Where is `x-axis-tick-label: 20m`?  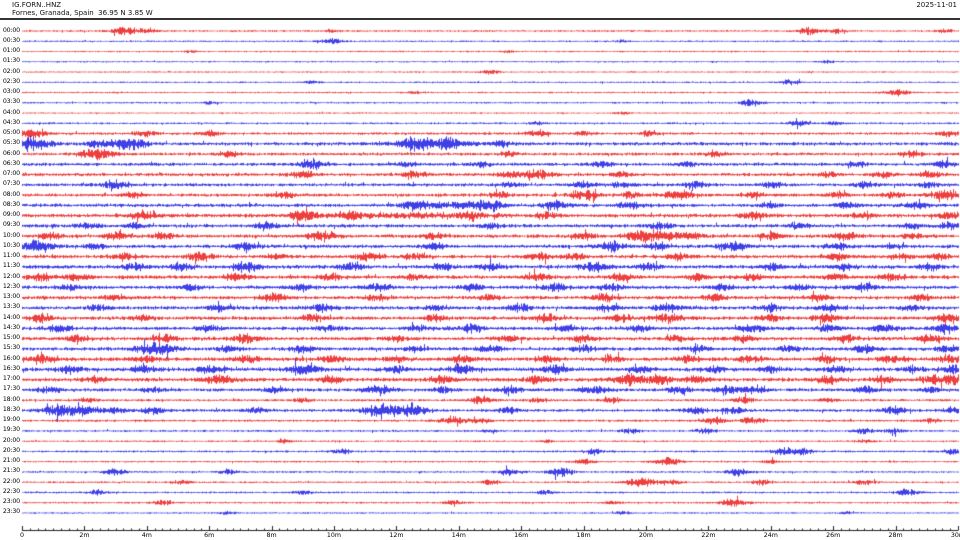 x-axis-tick-label: 20m is located at coordinates (646, 535).